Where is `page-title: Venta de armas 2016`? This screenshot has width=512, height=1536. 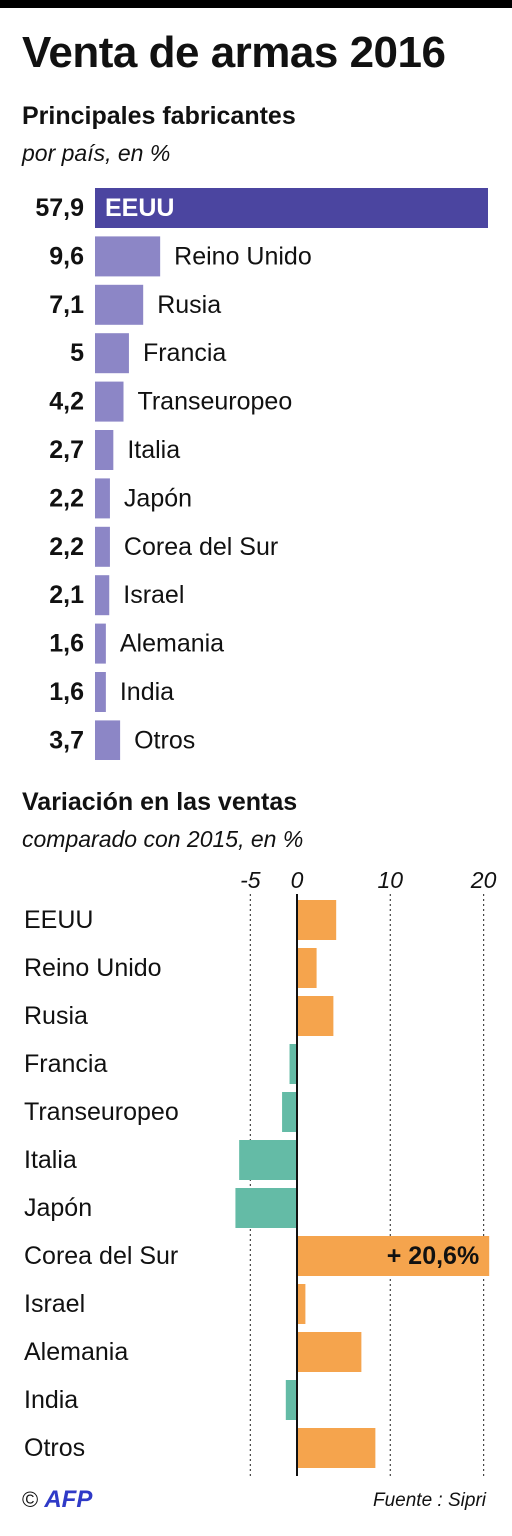
page-title: Venta de armas 2016 is located at coordinates (234, 52).